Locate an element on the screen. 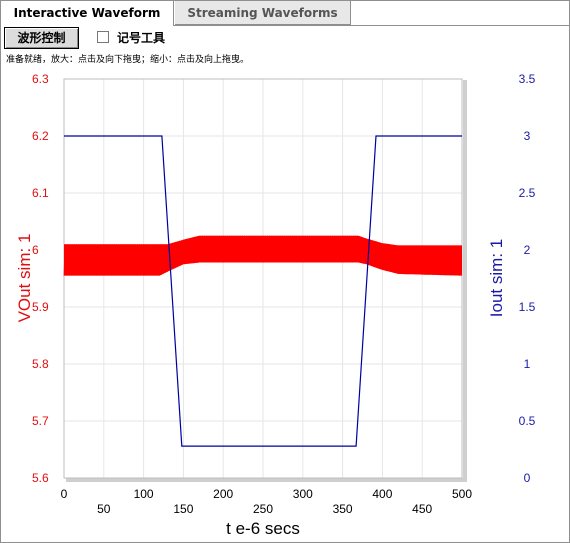 The width and height of the screenshot is (570, 543). y-right-tick-3: 1.5 is located at coordinates (527, 307).